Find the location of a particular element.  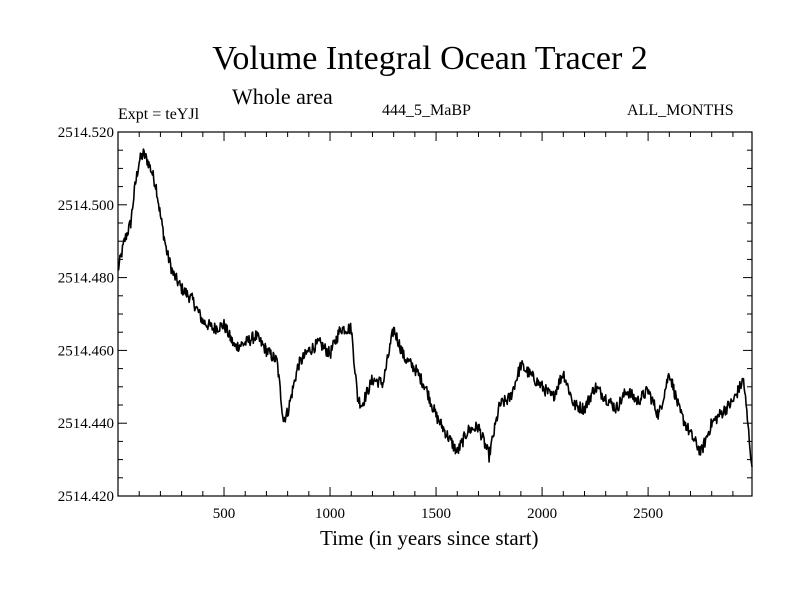

x-axis-label: Time (in years since start) is located at coordinates (429, 538).